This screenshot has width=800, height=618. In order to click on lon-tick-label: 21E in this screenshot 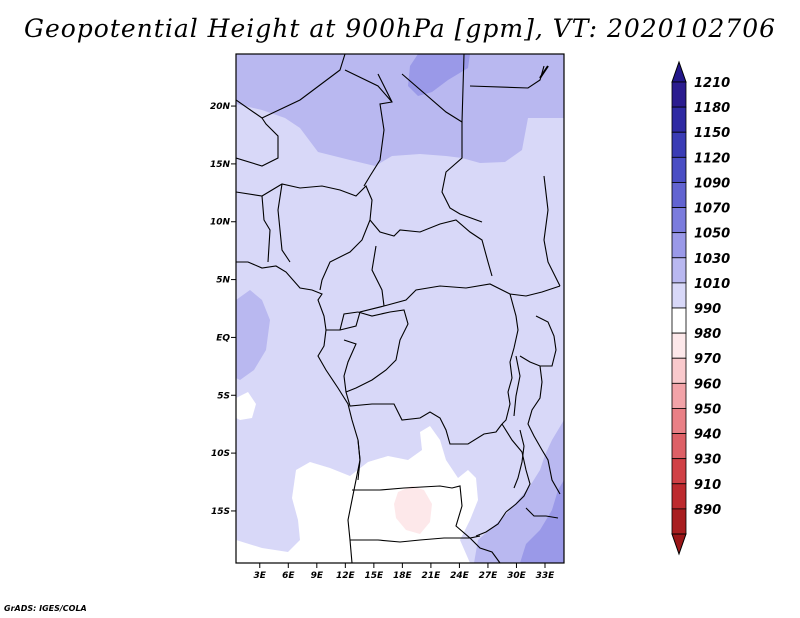, I will do `click(432, 576)`.